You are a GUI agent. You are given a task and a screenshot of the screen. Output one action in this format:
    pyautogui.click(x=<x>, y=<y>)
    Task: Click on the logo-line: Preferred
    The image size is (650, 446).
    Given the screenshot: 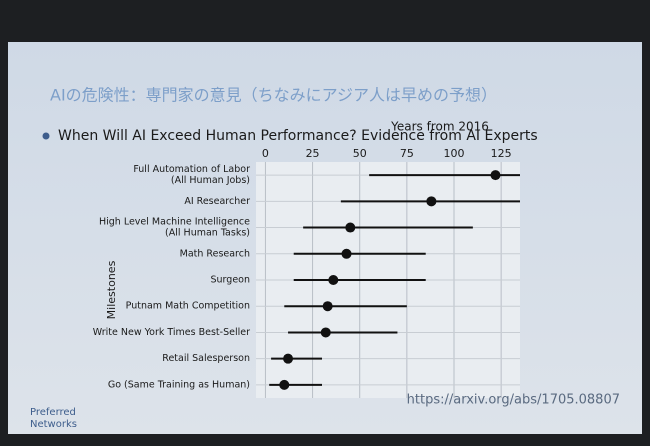 What is the action you would take?
    pyautogui.click(x=53, y=412)
    